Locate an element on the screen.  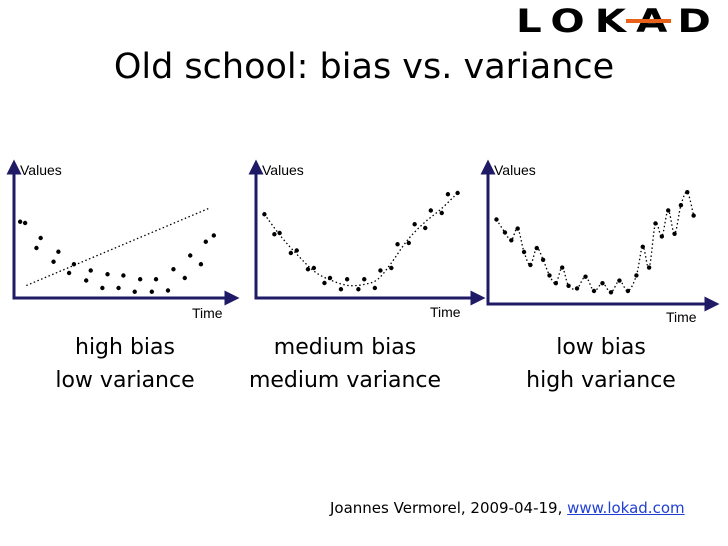
caption-low-bias: low bias high variance is located at coordinates (601, 364).